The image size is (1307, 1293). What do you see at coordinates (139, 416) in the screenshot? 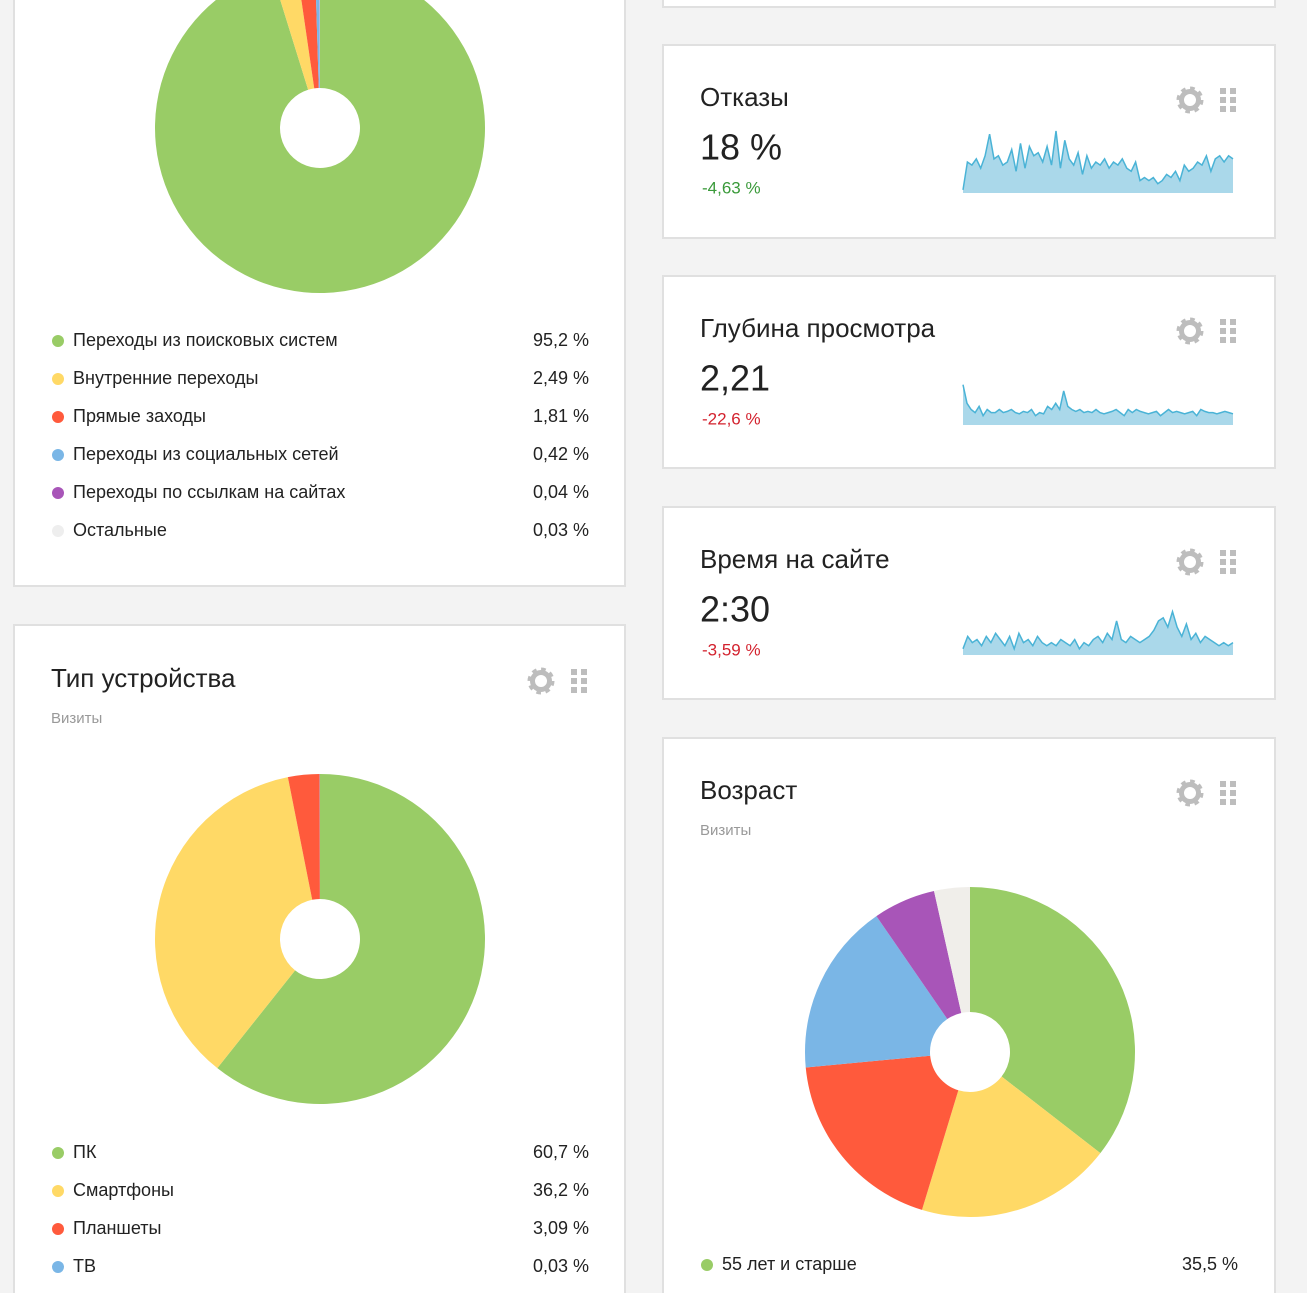
I see `legend-label: Прямые заходы` at bounding box center [139, 416].